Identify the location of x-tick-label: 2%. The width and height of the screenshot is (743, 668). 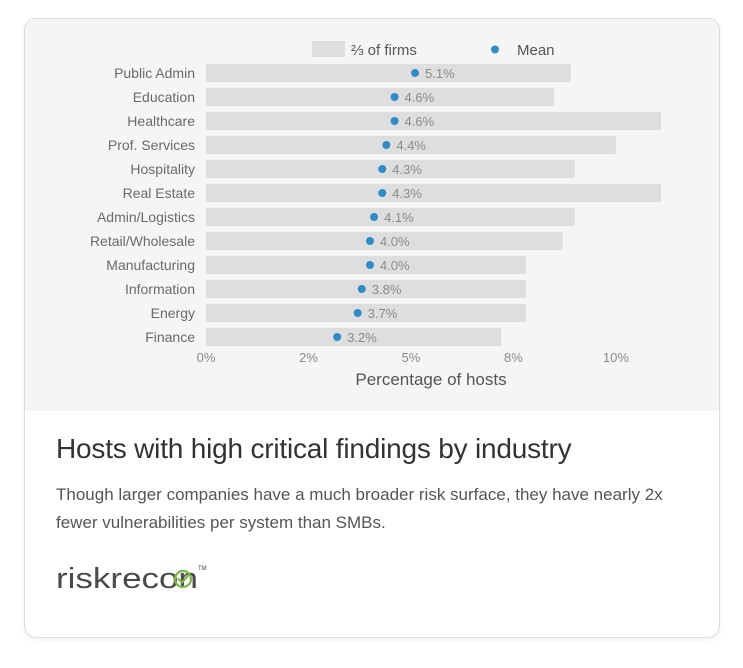
(308, 357).